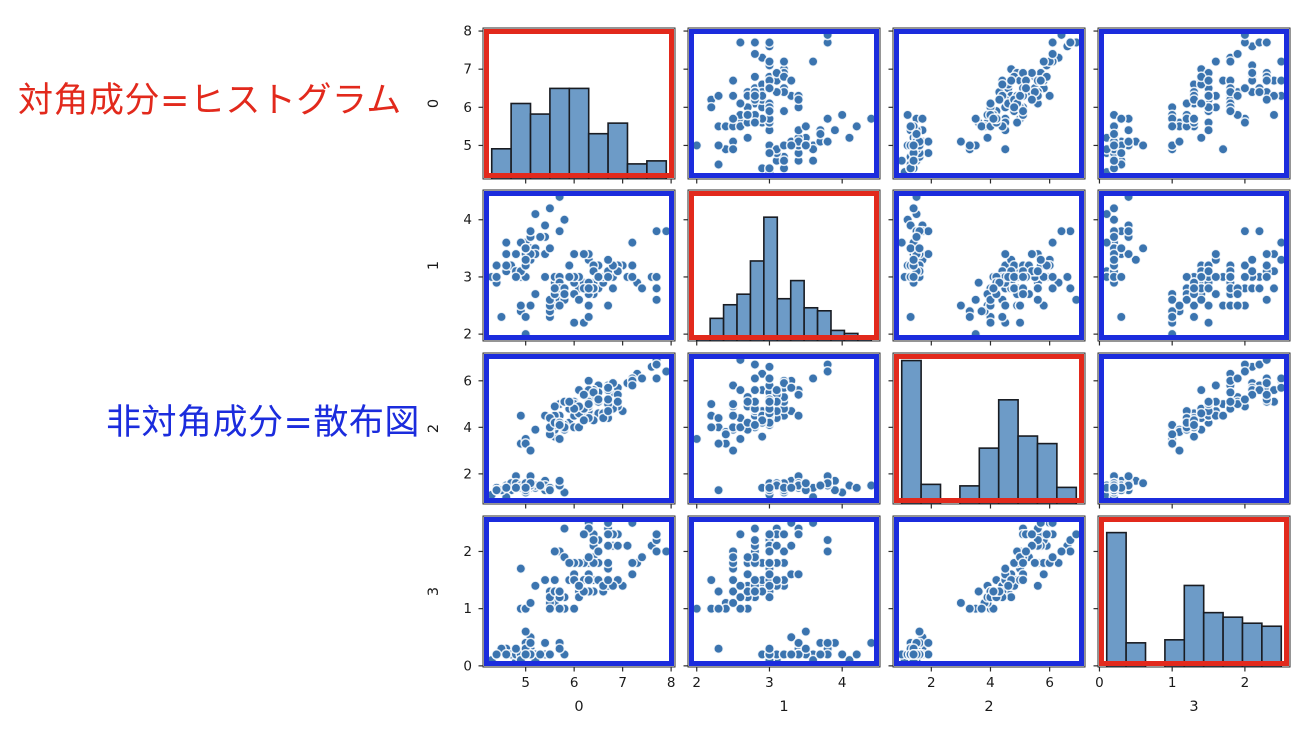  What do you see at coordinates (434, 591) in the screenshot?
I see `y-axis-label-3: 3` at bounding box center [434, 591].